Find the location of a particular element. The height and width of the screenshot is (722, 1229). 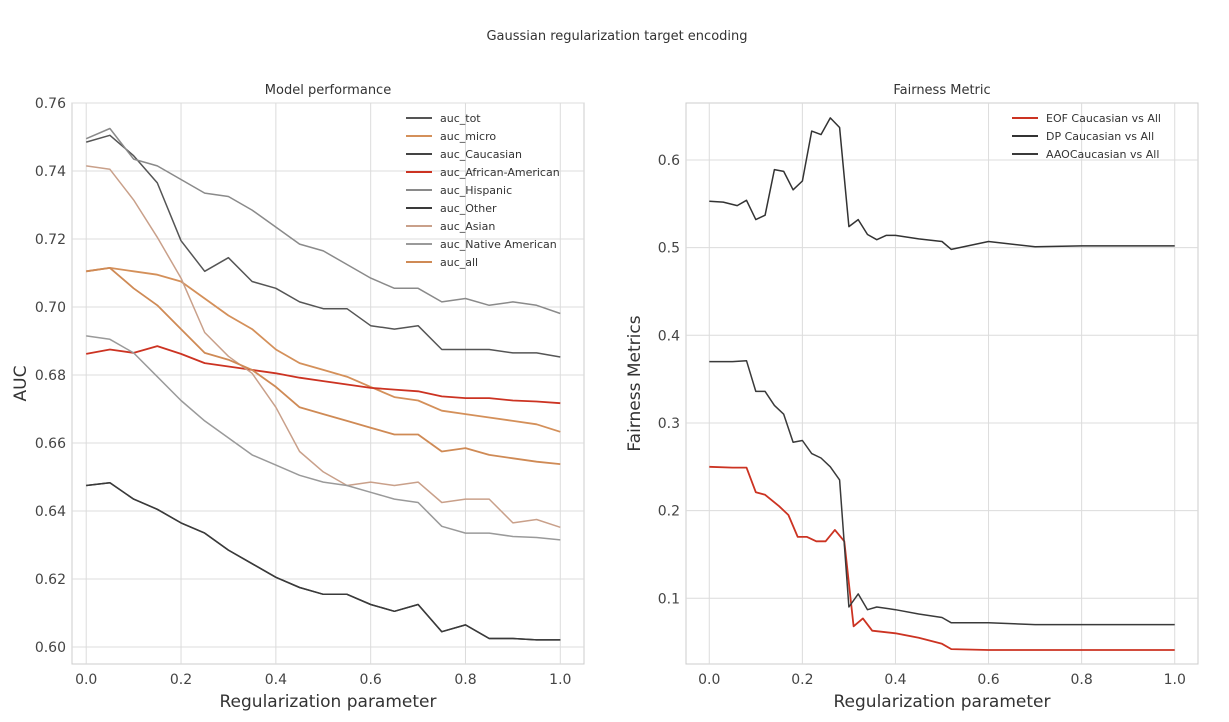

legend-label-auc-native-american: auc_Native American is located at coordinates (498, 244).